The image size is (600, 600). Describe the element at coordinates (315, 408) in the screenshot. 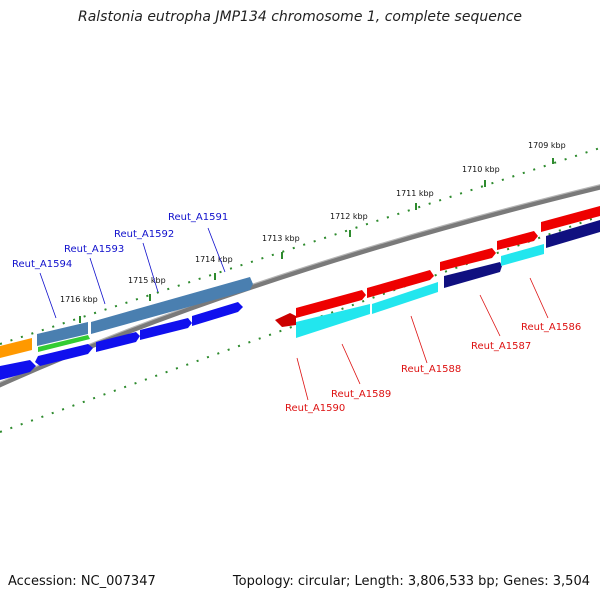

I see `gene-label-Reut_A1590: Reut_A1590` at that location.